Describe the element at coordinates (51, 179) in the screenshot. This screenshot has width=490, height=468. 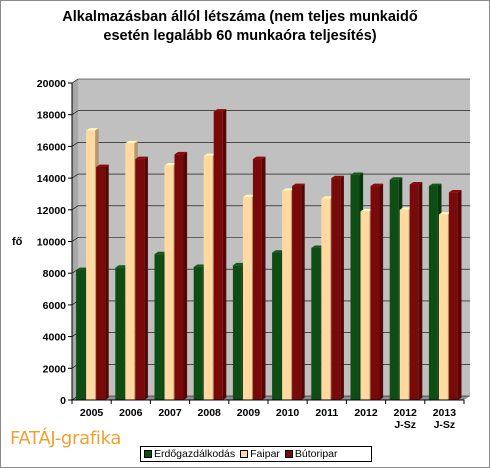
I see `y-tick-label: 14000` at that location.